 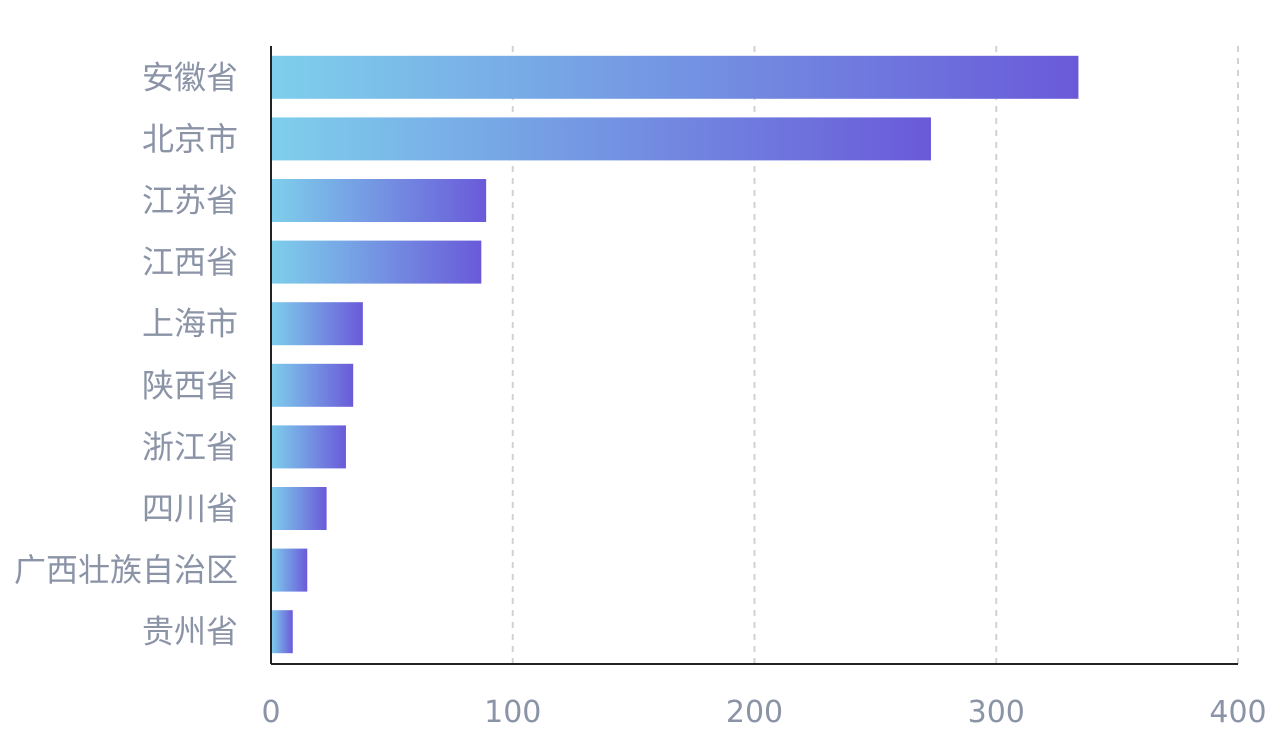 What do you see at coordinates (996, 712) in the screenshot?
I see `x-tick-label: 300` at bounding box center [996, 712].